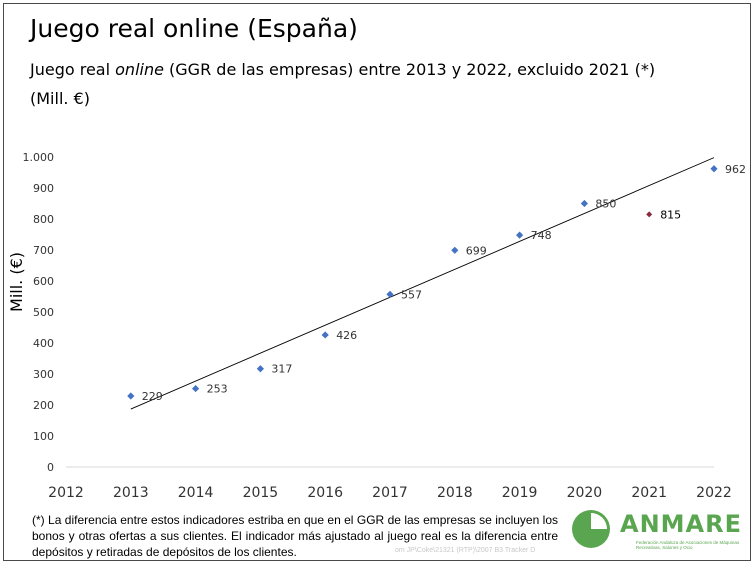 The height and width of the screenshot is (566, 756). What do you see at coordinates (66, 493) in the screenshot?
I see `x-tick-label: 2012` at bounding box center [66, 493].